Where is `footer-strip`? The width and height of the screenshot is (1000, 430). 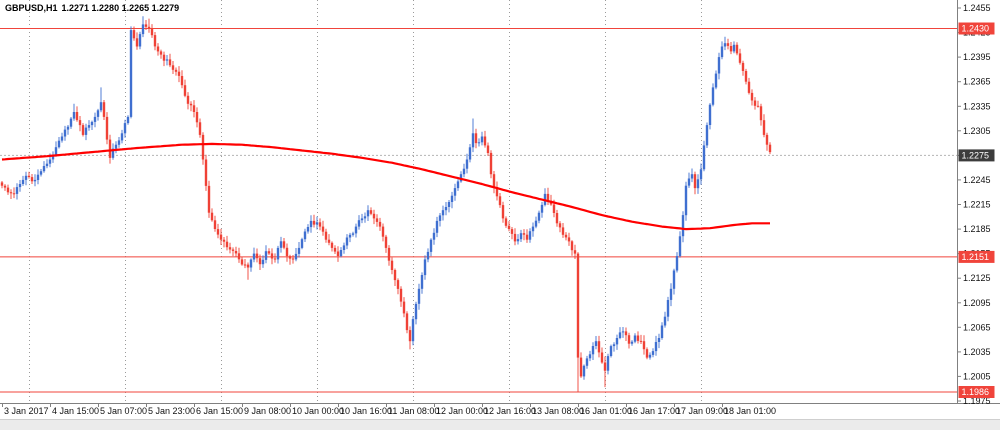 footer-strip is located at coordinates (500, 424).